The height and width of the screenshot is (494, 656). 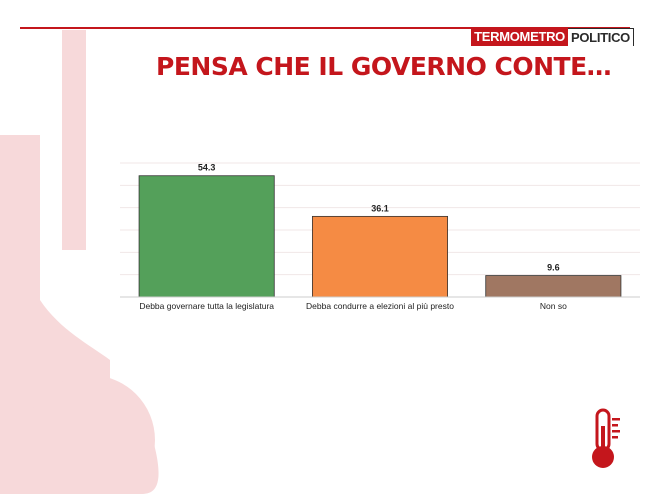 What do you see at coordinates (553, 306) in the screenshot?
I see `category-label-3: Non so` at bounding box center [553, 306].